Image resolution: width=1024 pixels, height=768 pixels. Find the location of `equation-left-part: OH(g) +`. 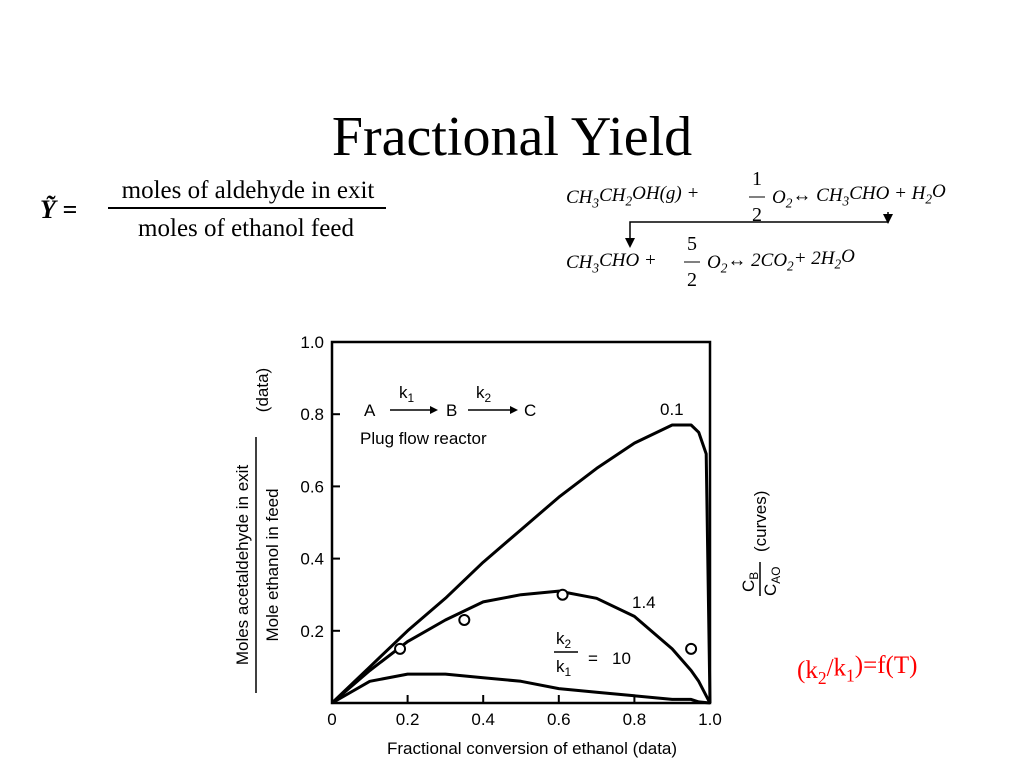

equation-left-part: OH(g) + is located at coordinates (665, 193).